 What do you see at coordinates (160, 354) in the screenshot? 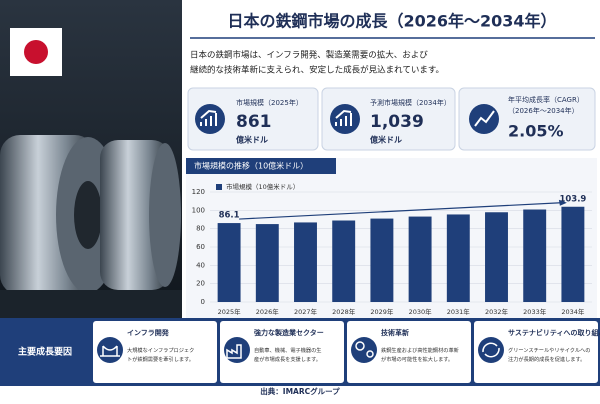
I see `factor-text: 大規模なインフラプロジェクトが鉄鋼需要を牽引します。` at bounding box center [160, 354].